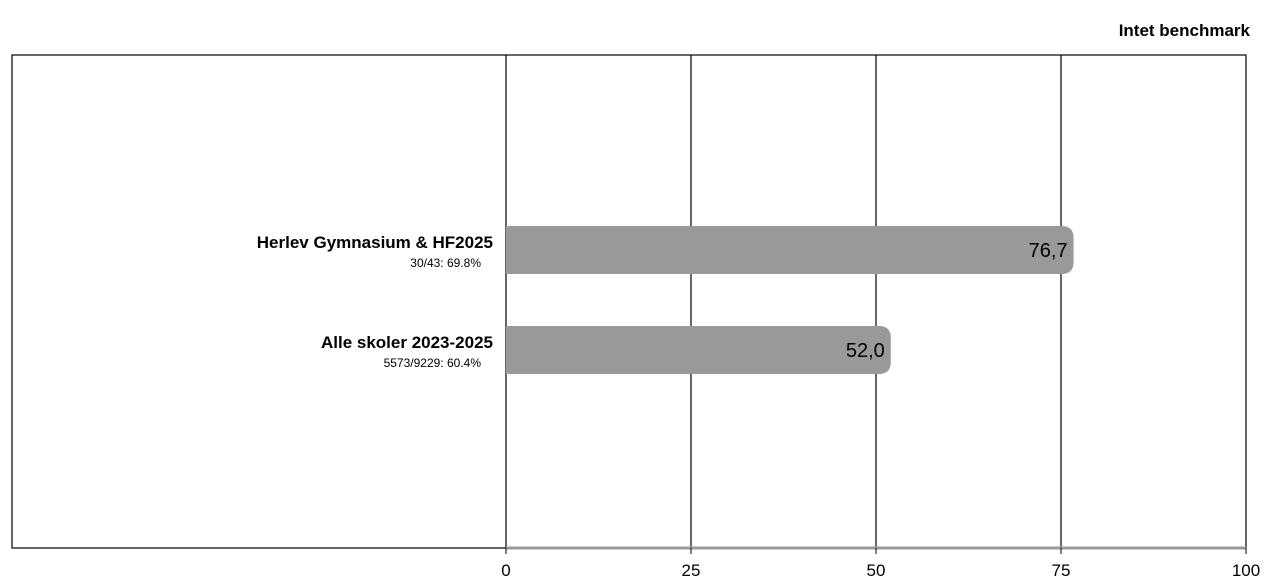  Describe the element at coordinates (375, 242) in the screenshot. I see `category-label: Herlev Gymnasium & HF2025` at that location.